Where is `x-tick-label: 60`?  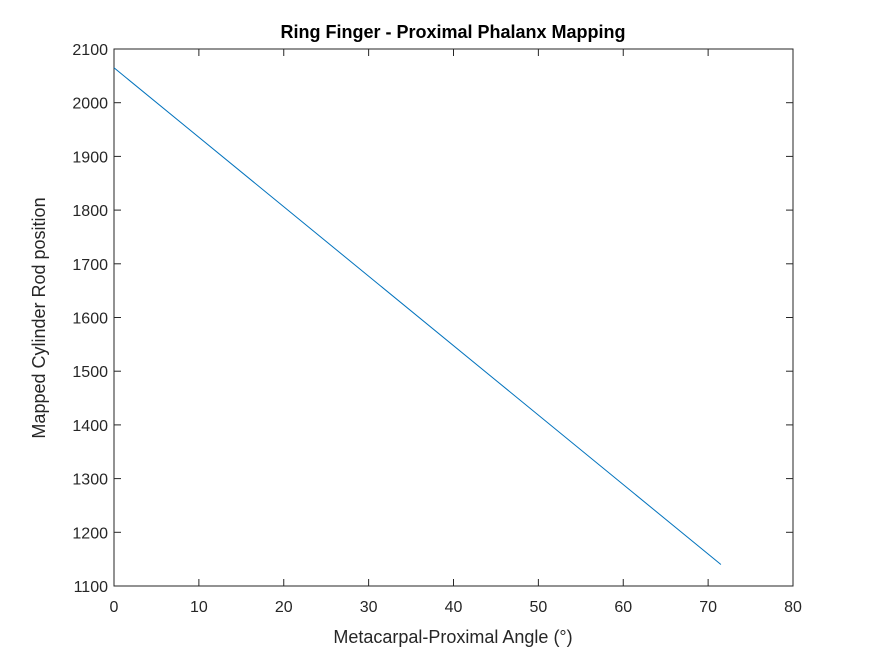
x-tick-label: 60 is located at coordinates (623, 607).